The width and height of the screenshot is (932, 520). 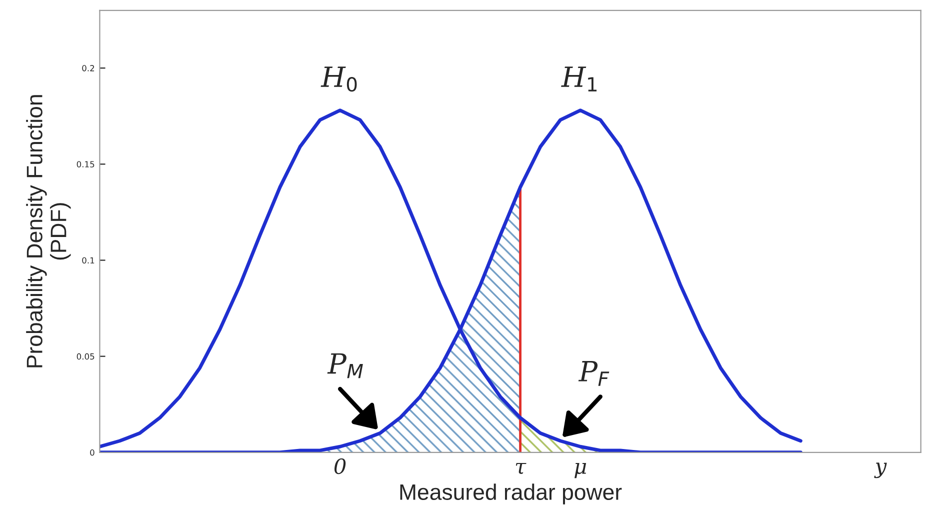 What do you see at coordinates (85, 356) in the screenshot?
I see `y-tick-label: 0.05` at bounding box center [85, 356].